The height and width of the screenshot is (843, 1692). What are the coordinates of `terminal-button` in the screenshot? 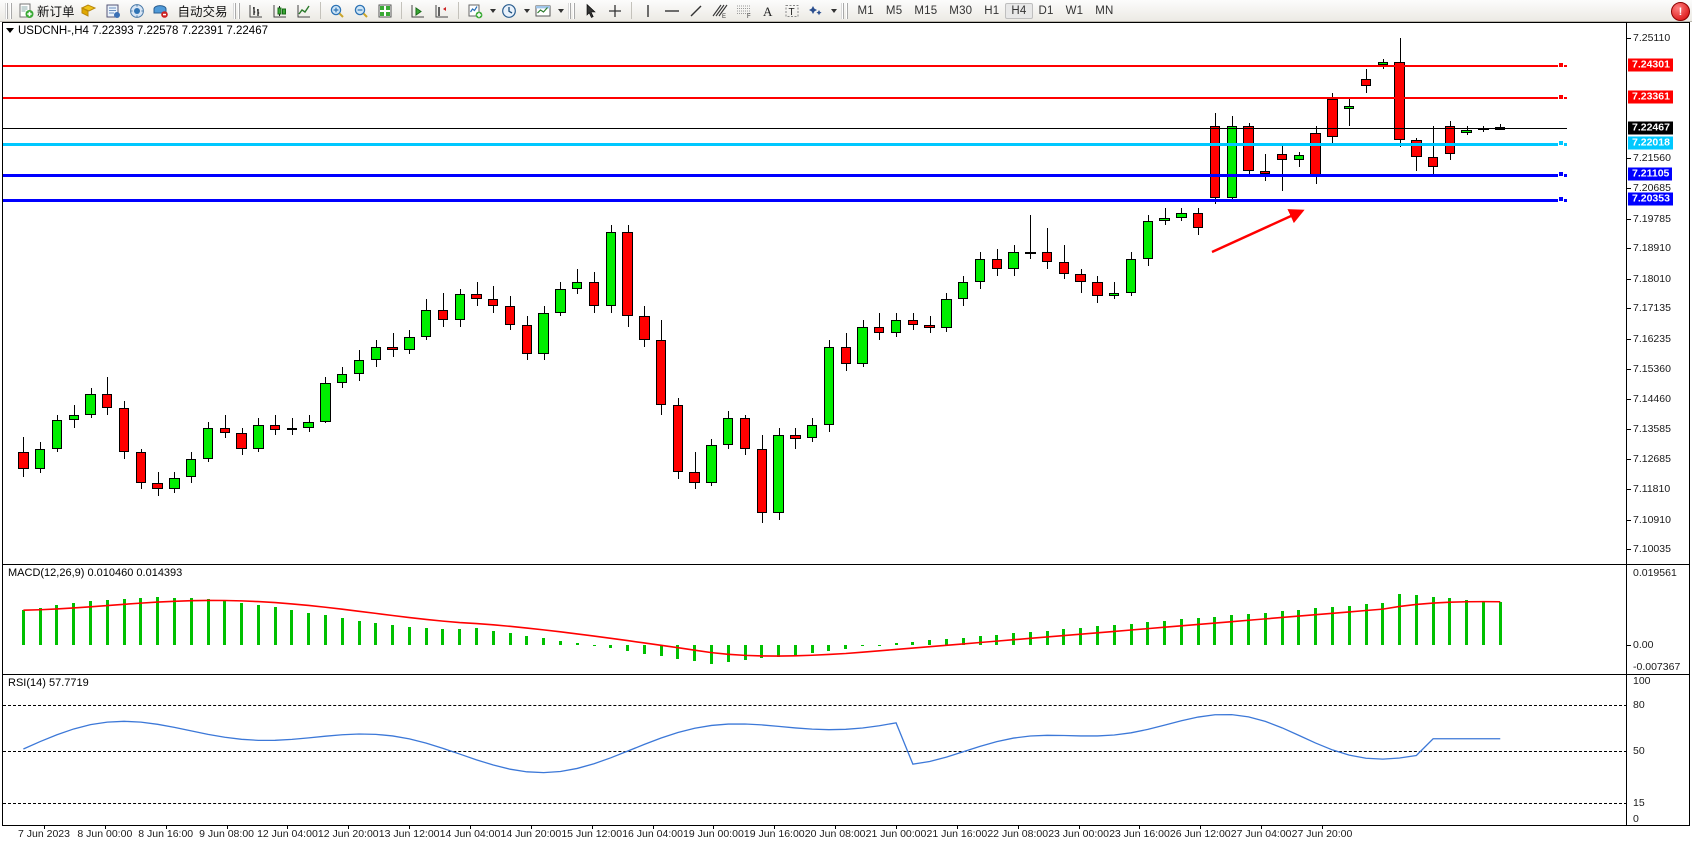 It's located at (161, 11).